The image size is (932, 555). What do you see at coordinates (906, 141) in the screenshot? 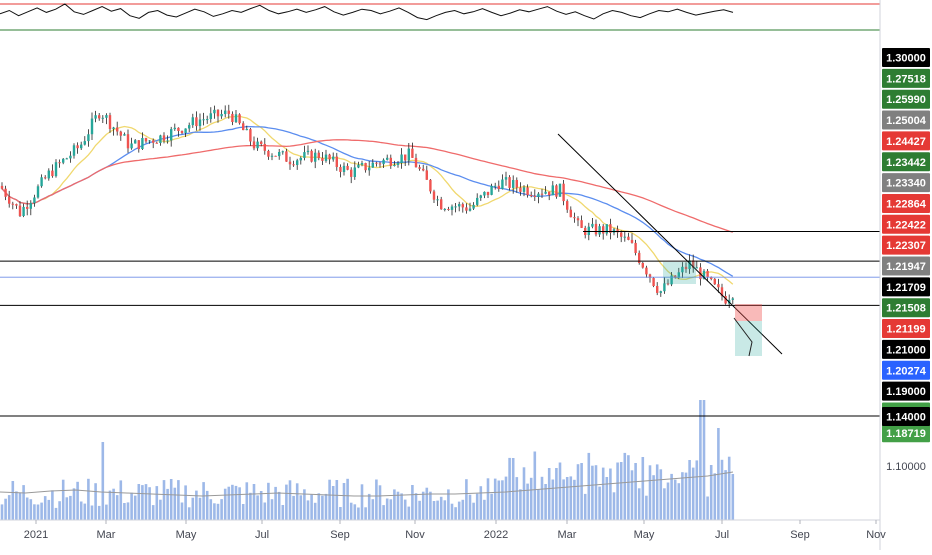
I see `price-pill-4: 1.24427` at bounding box center [906, 141].